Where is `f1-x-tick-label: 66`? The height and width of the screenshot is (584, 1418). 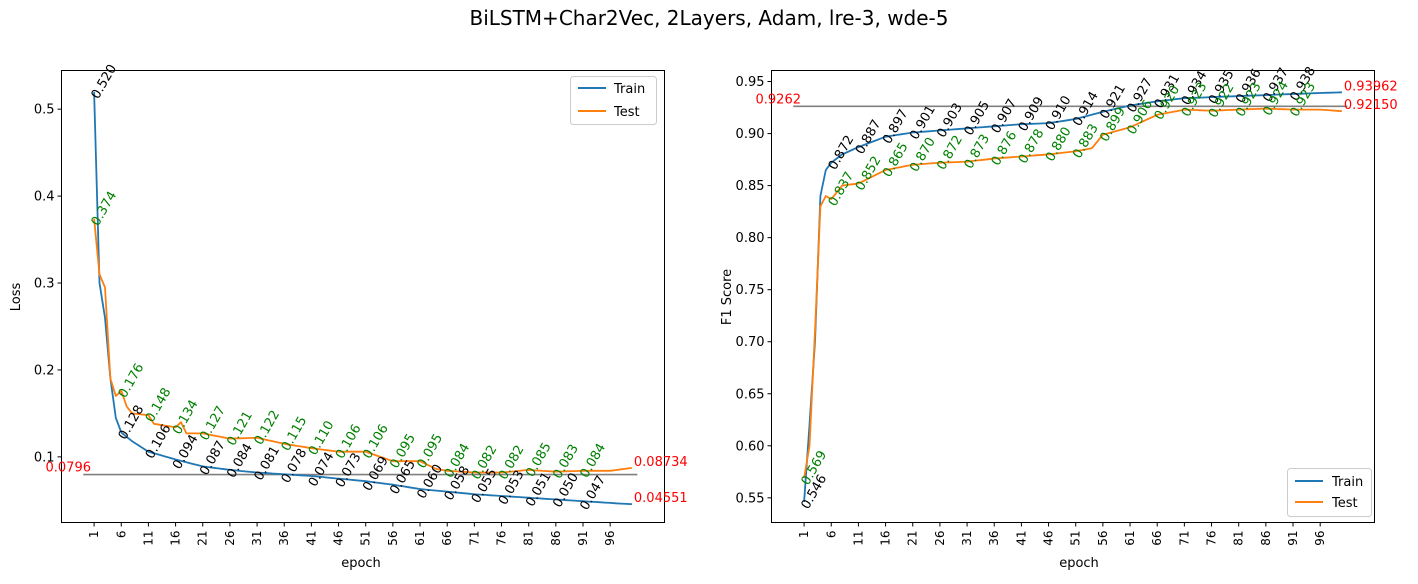
f1-x-tick-label: 66 is located at coordinates (1157, 538).